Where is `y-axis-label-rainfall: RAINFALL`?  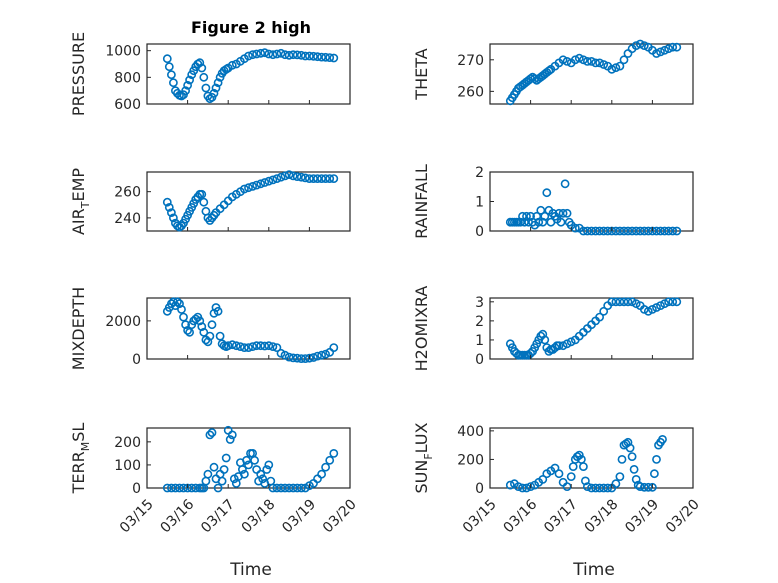 y-axis-label-rainfall: RAINFALL is located at coordinates (421, 201).